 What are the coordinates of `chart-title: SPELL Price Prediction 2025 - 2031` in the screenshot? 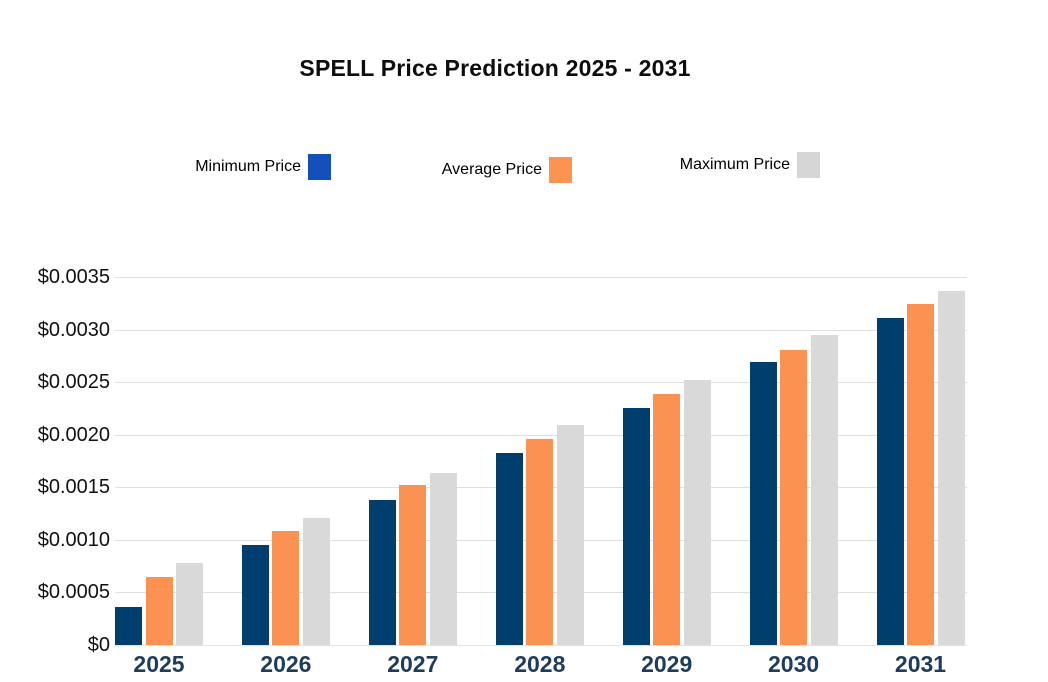 It's located at (495, 68).